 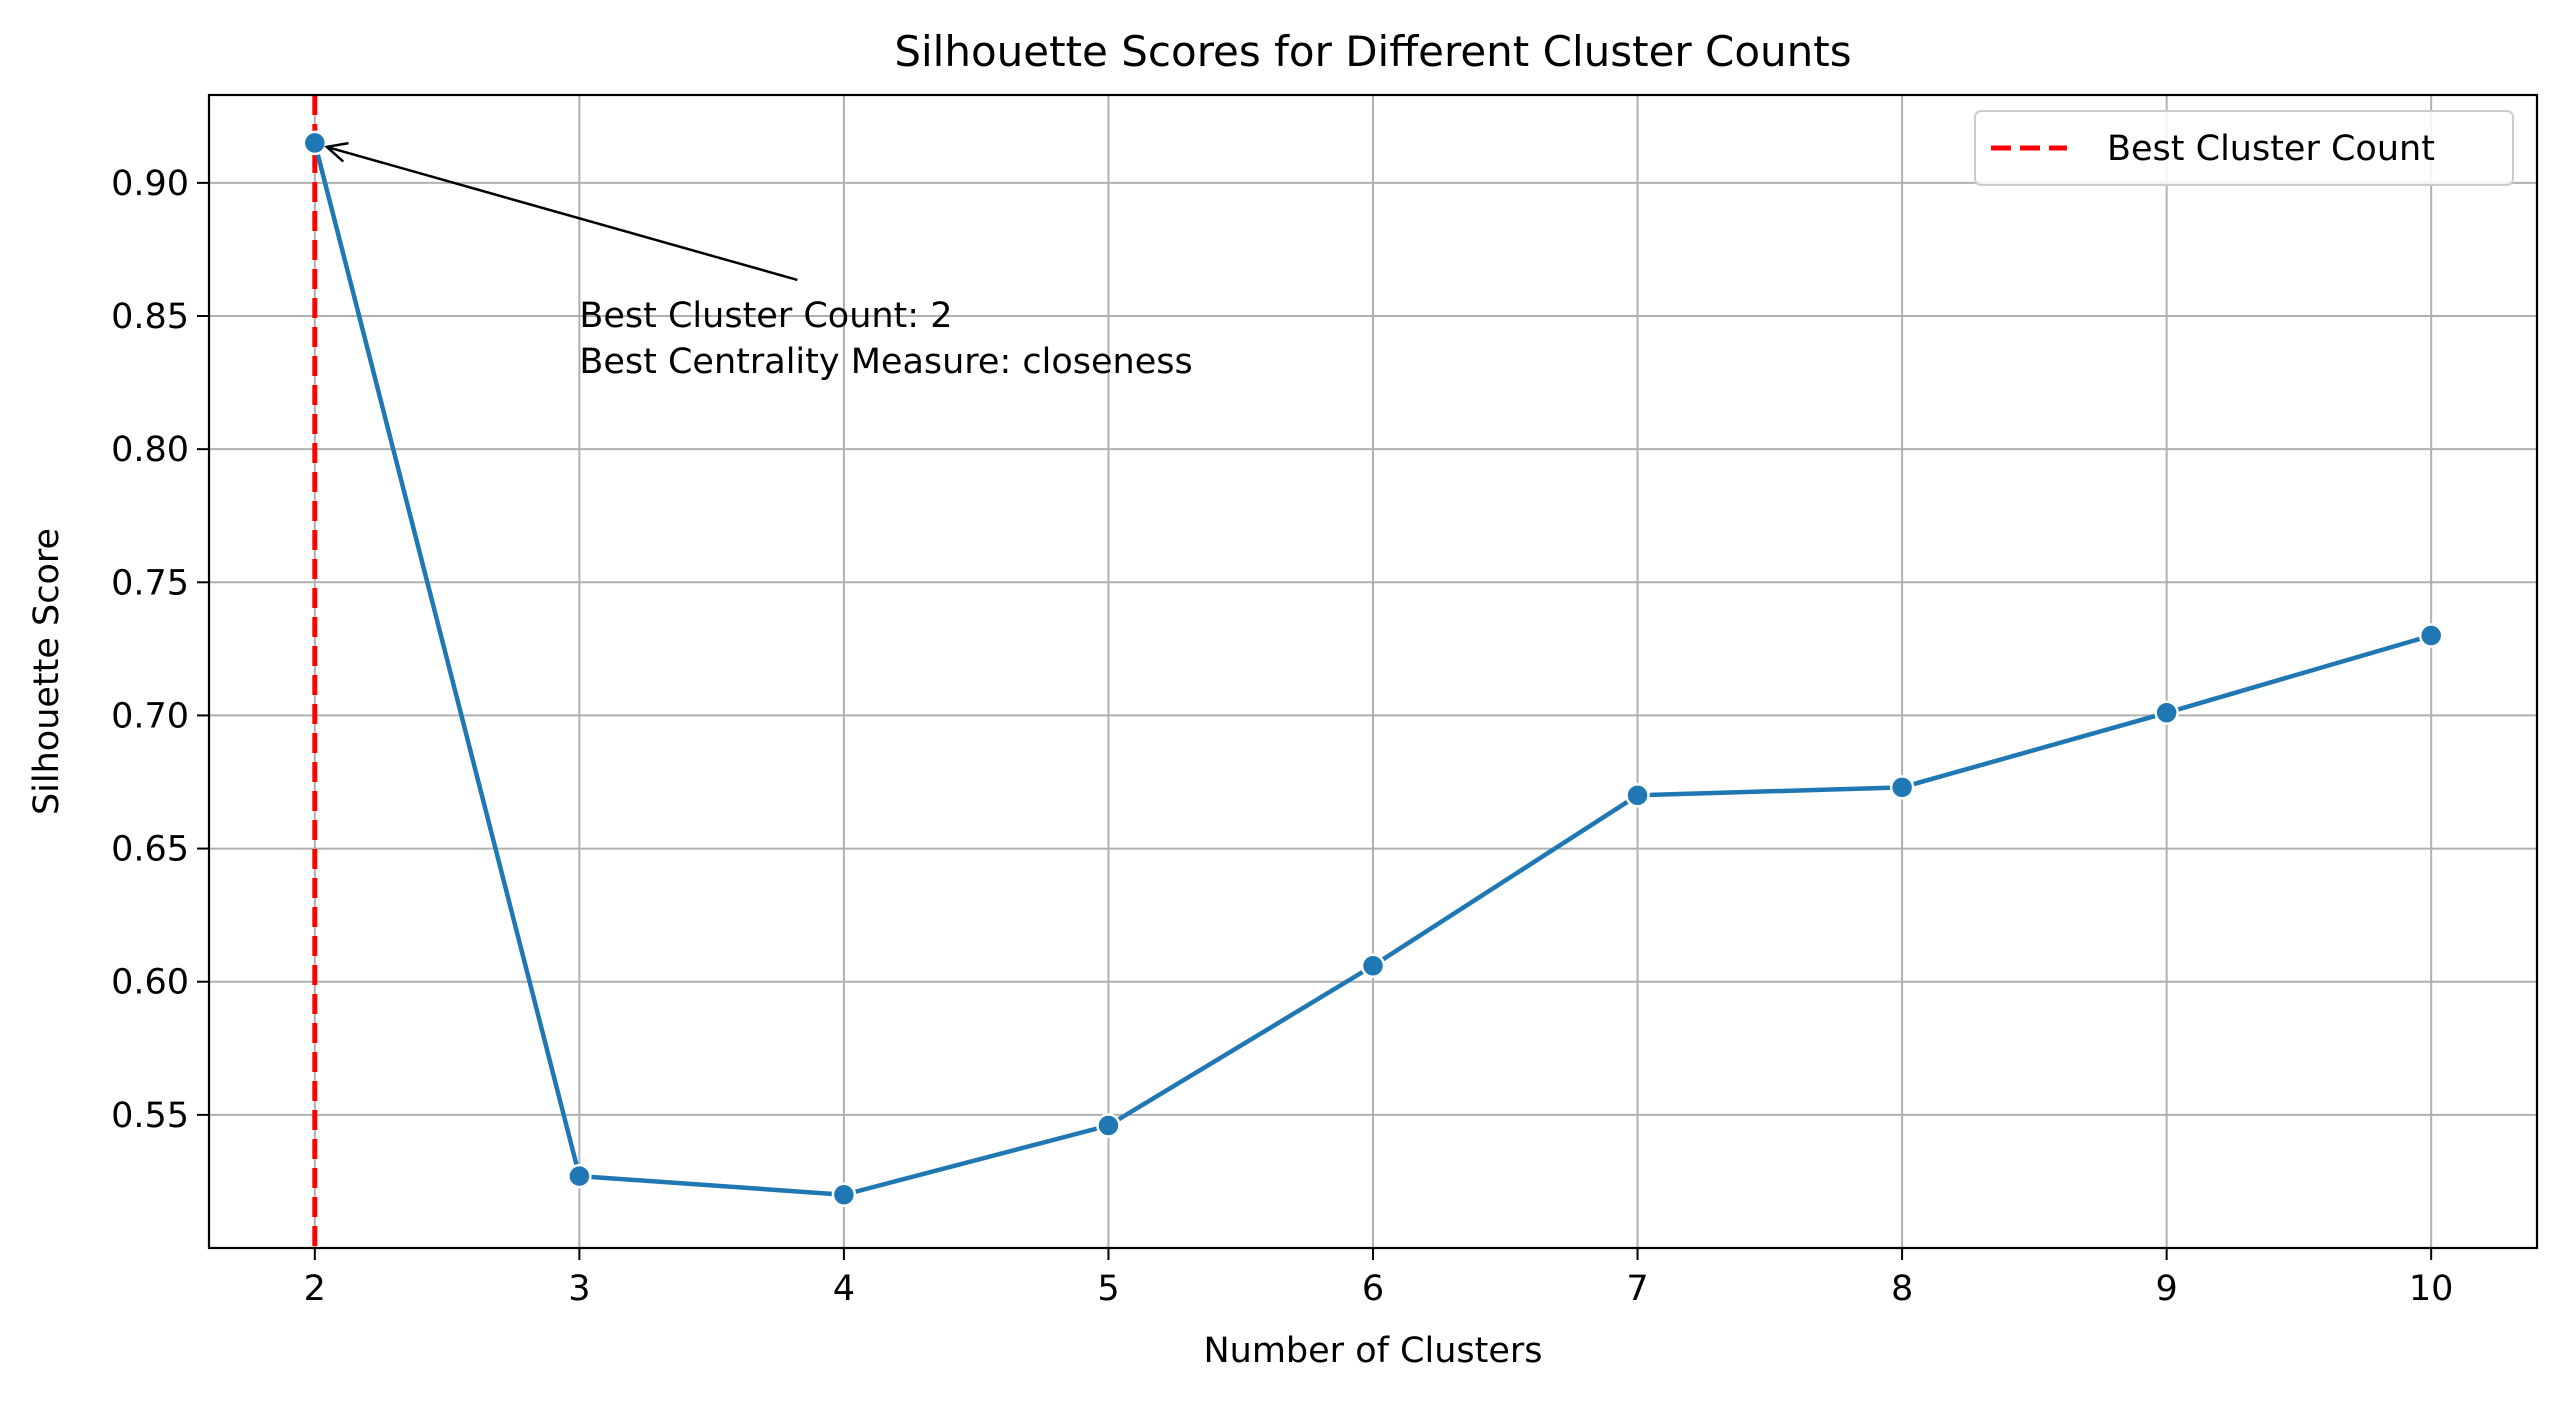 What do you see at coordinates (315, 1289) in the screenshot?
I see `x-tick-label: 2` at bounding box center [315, 1289].